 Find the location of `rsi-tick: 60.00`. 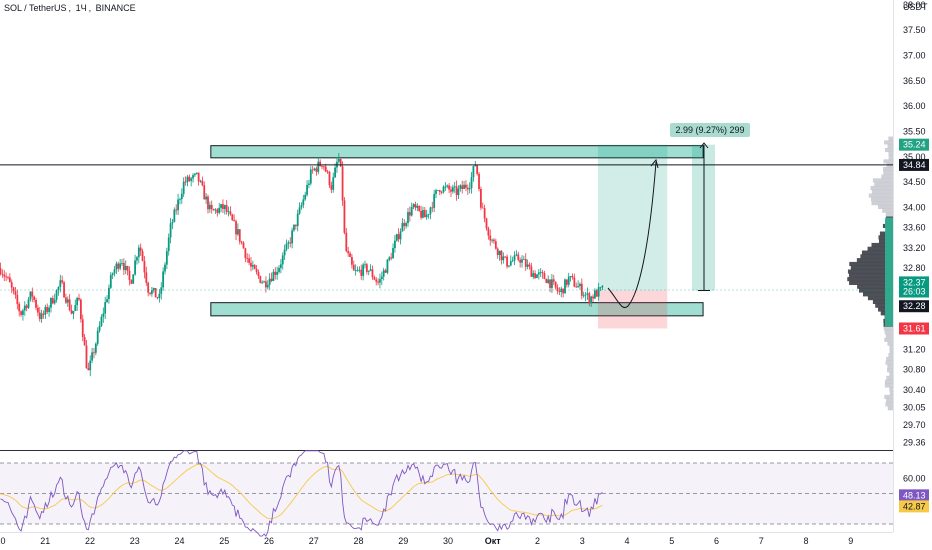

rsi-tick: 60.00 is located at coordinates (914, 478).